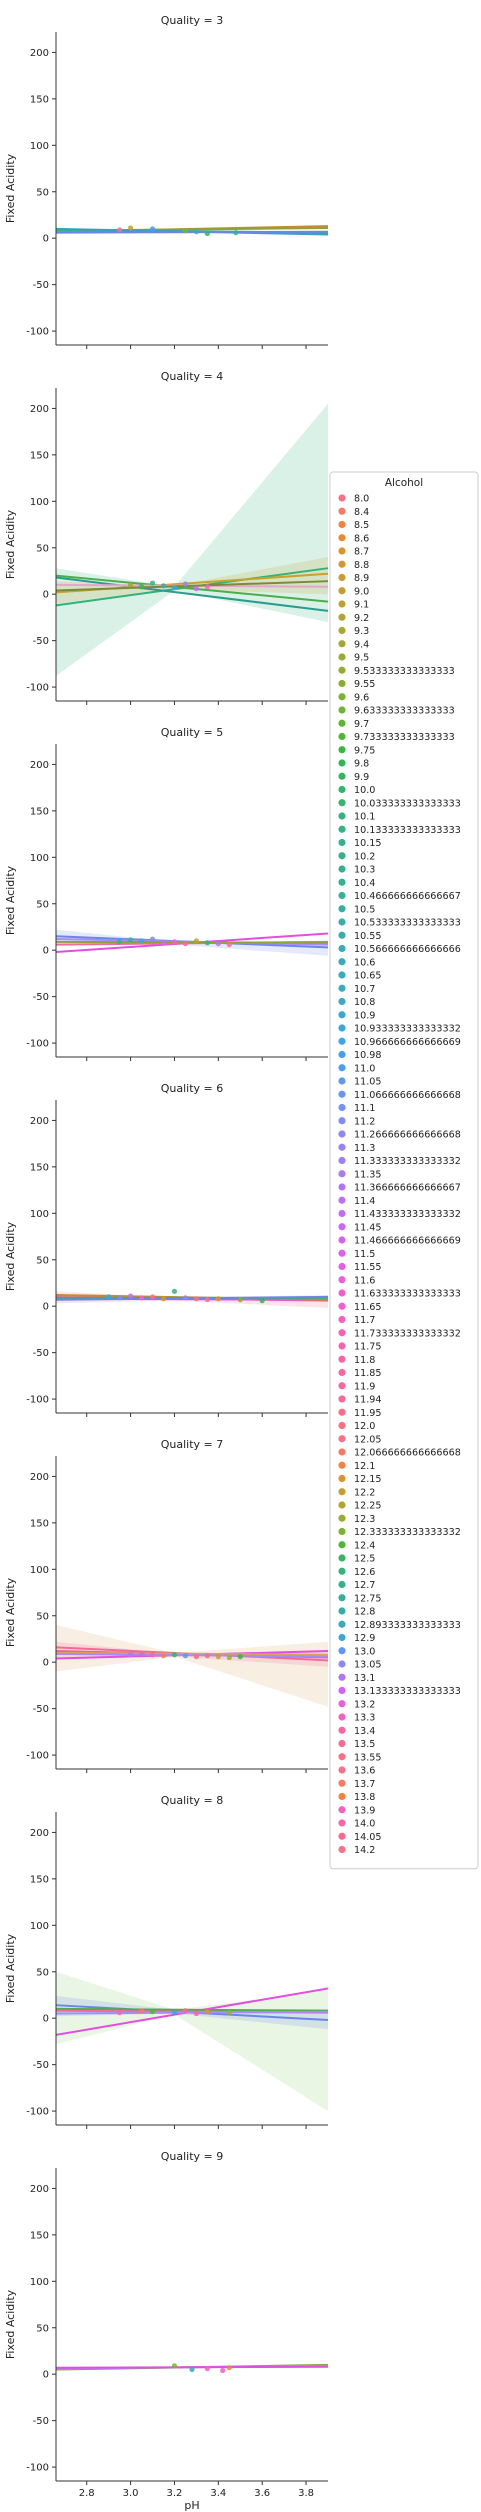  I want to click on legend-item: 11.5, so click(356, 1254).